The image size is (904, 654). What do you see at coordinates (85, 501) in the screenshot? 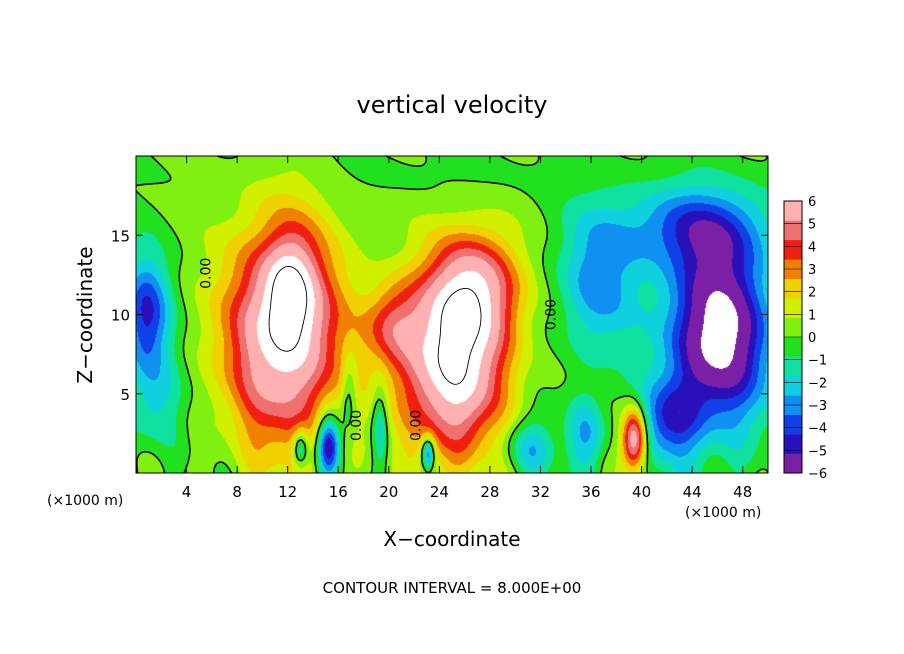
I see `x-unit-left: (×1000 m)` at bounding box center [85, 501].